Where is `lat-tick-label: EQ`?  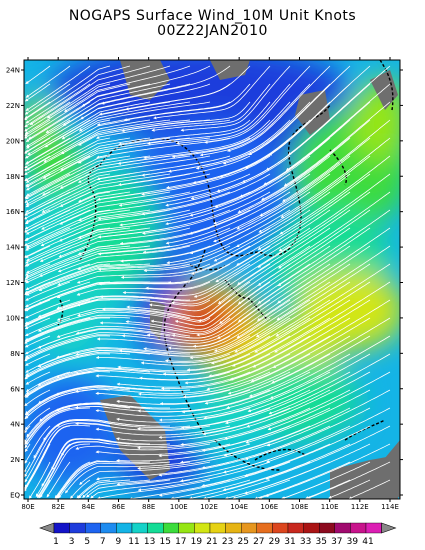
lat-tick-label: EQ is located at coordinates (15, 496).